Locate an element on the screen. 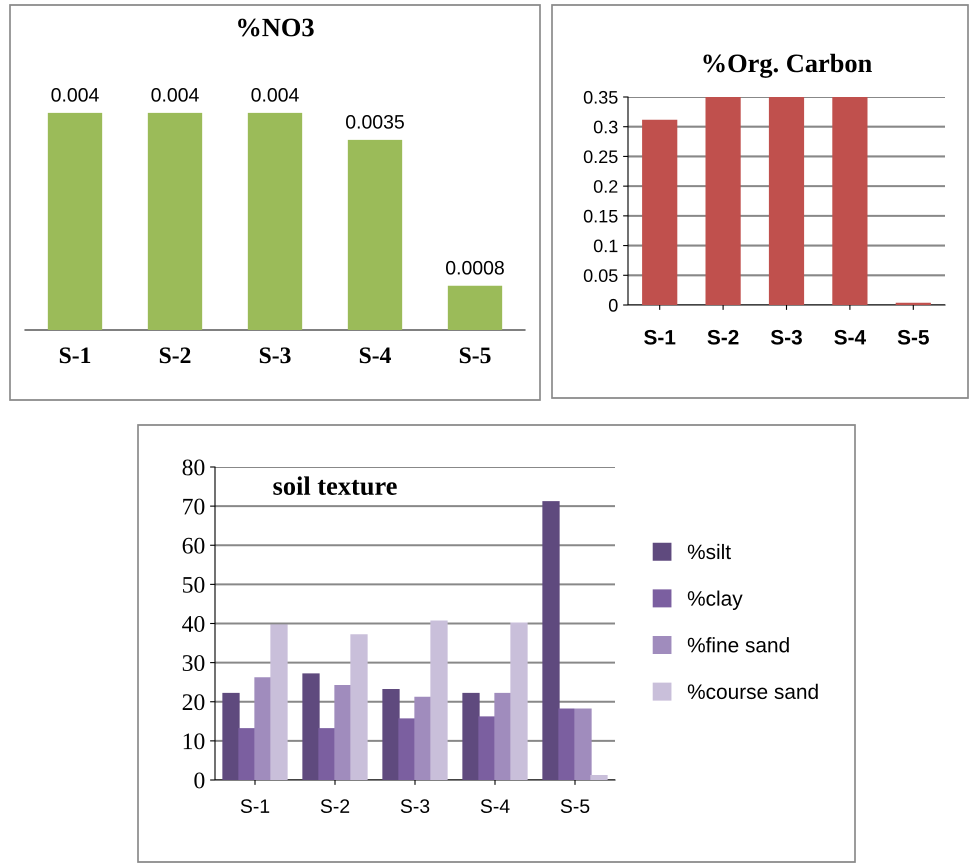 This screenshot has height=864, width=970. y-tick-label: 0.3 is located at coordinates (606, 127).